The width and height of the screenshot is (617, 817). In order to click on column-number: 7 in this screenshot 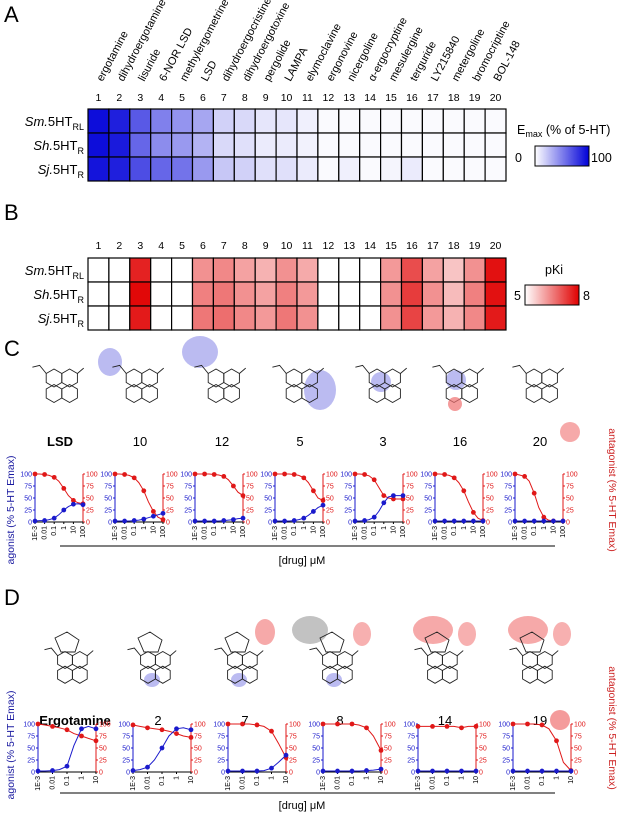, I will do `click(224, 98)`.